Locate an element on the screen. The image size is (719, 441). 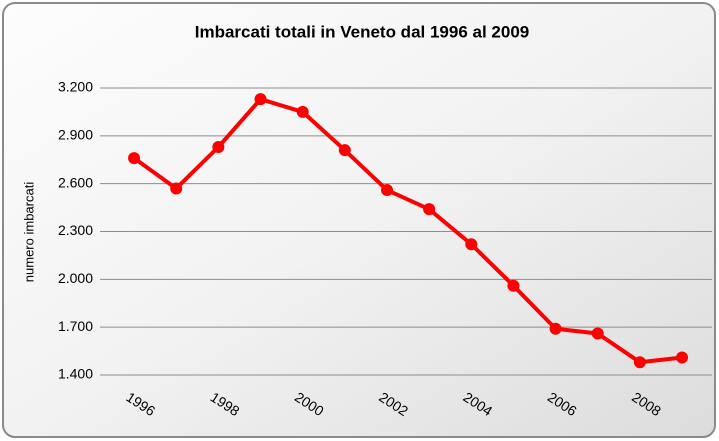
y-tick-label: 1.400 is located at coordinates (75, 374).